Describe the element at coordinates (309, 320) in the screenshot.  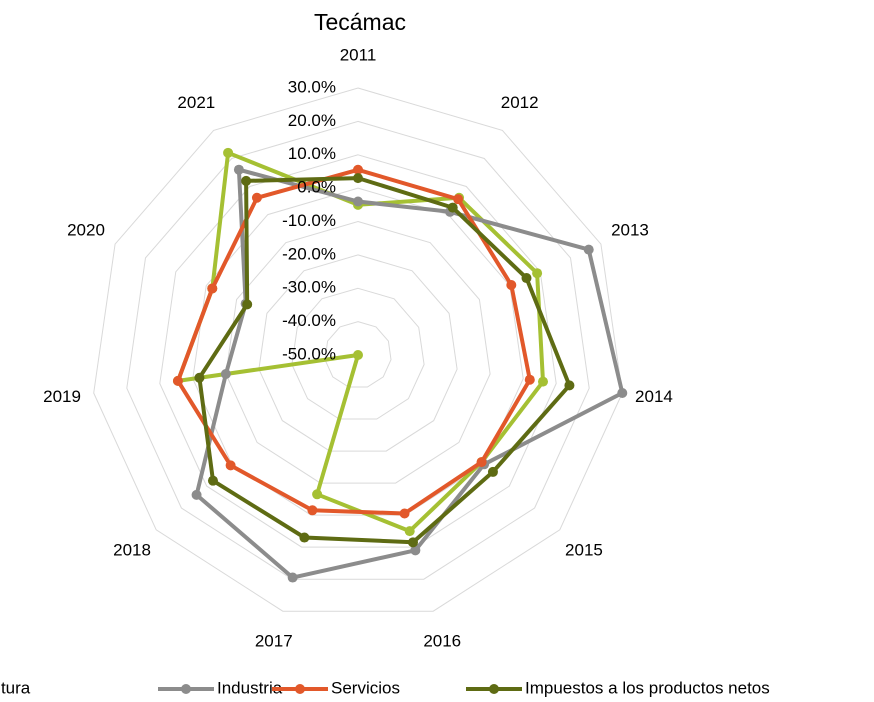
I see `axis-tick-label: -40.0%` at that location.